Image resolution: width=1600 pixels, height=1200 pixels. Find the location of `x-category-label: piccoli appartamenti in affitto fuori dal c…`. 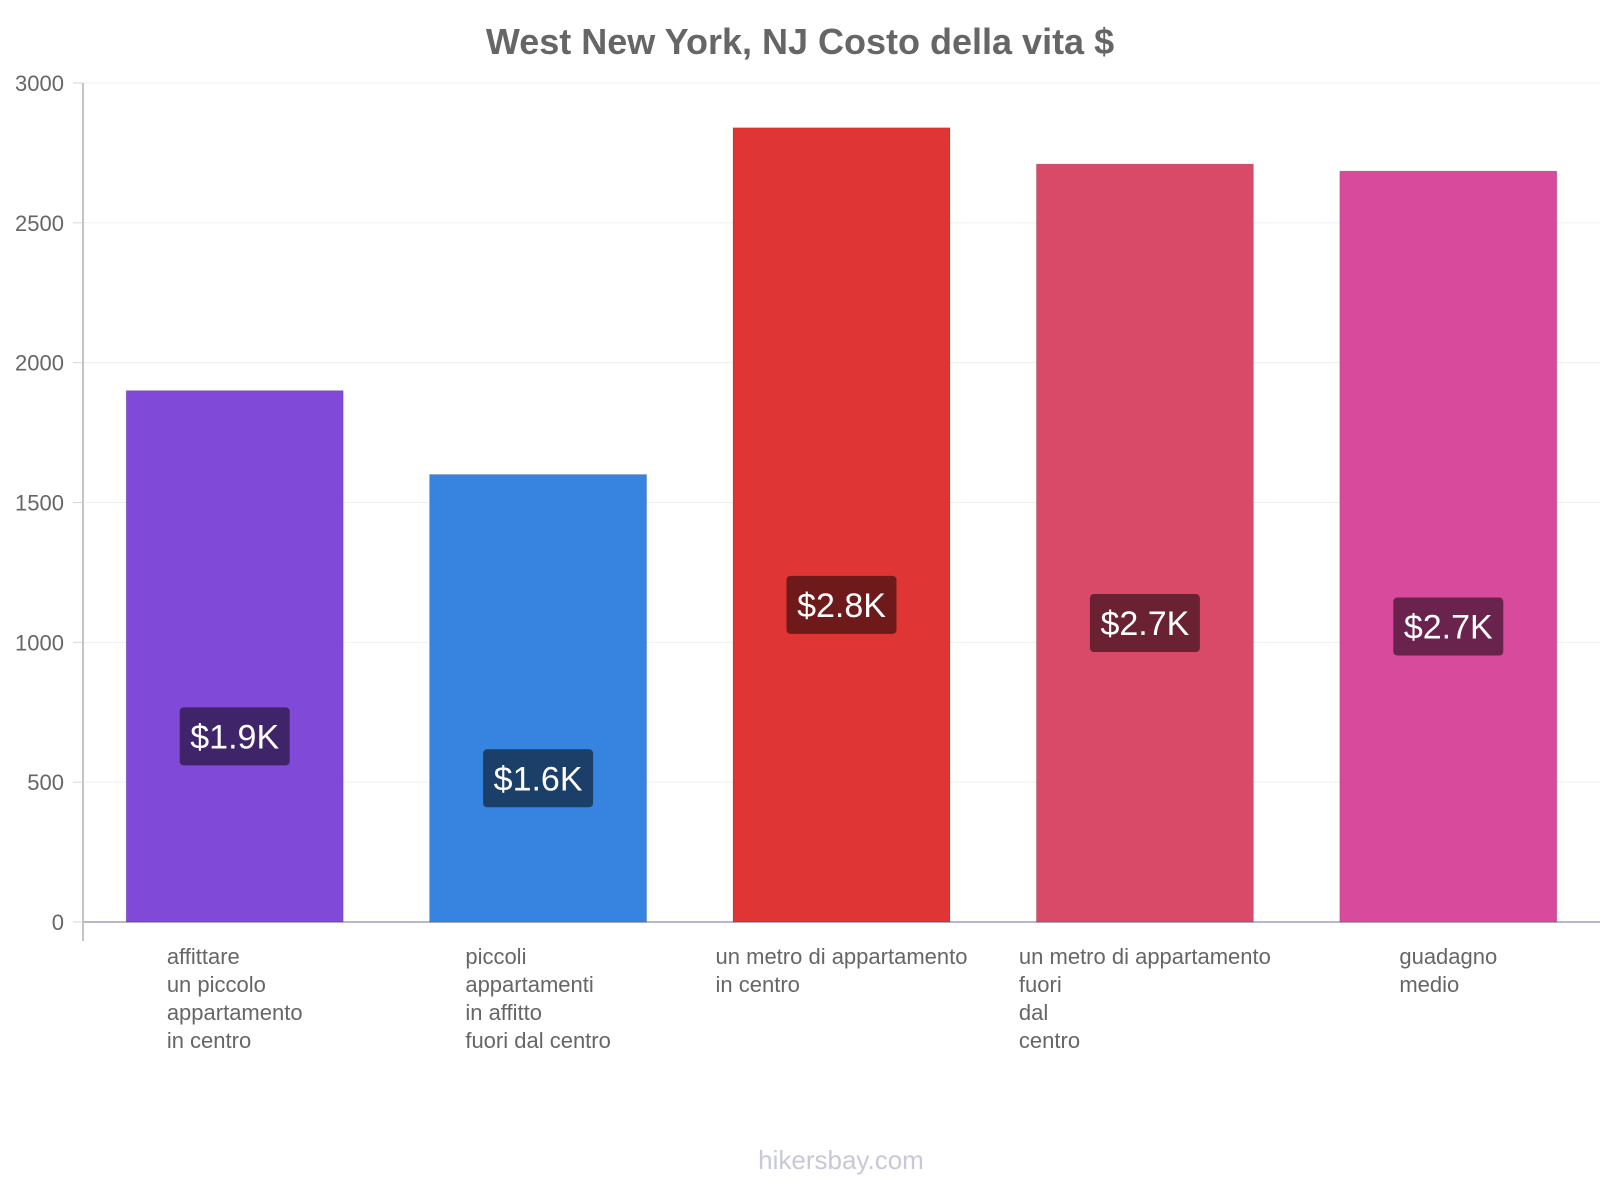

x-category-label: piccoli appartamenti in affitto fuori dal c… is located at coordinates (538, 998).